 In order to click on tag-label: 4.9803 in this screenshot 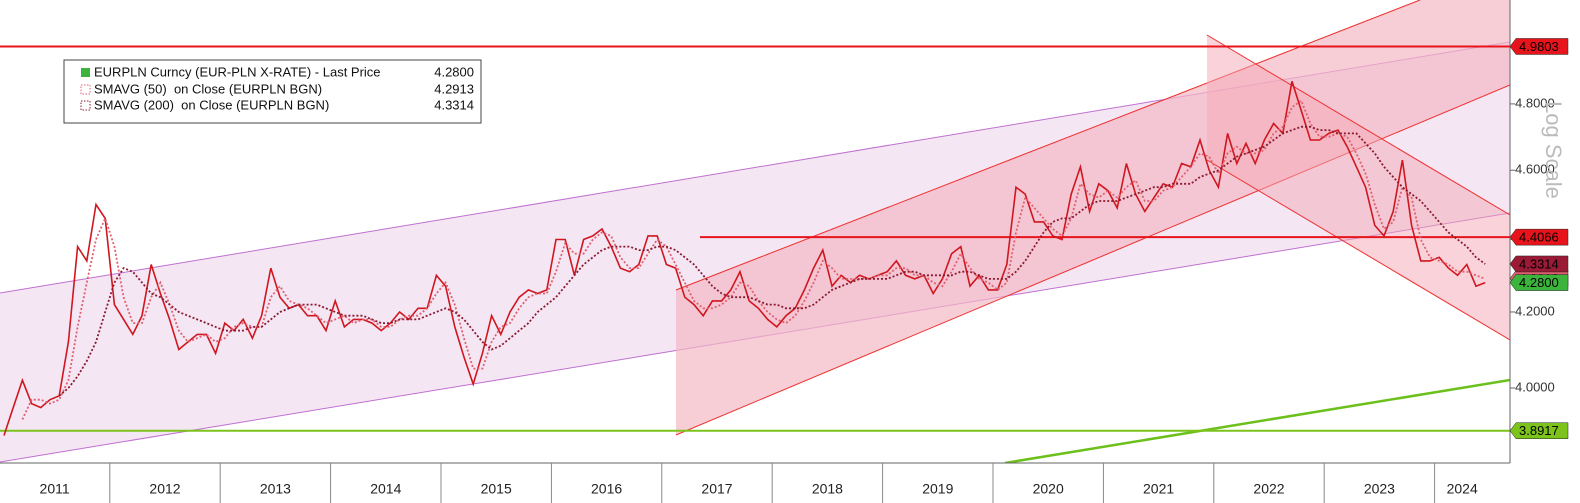, I will do `click(1539, 46)`.